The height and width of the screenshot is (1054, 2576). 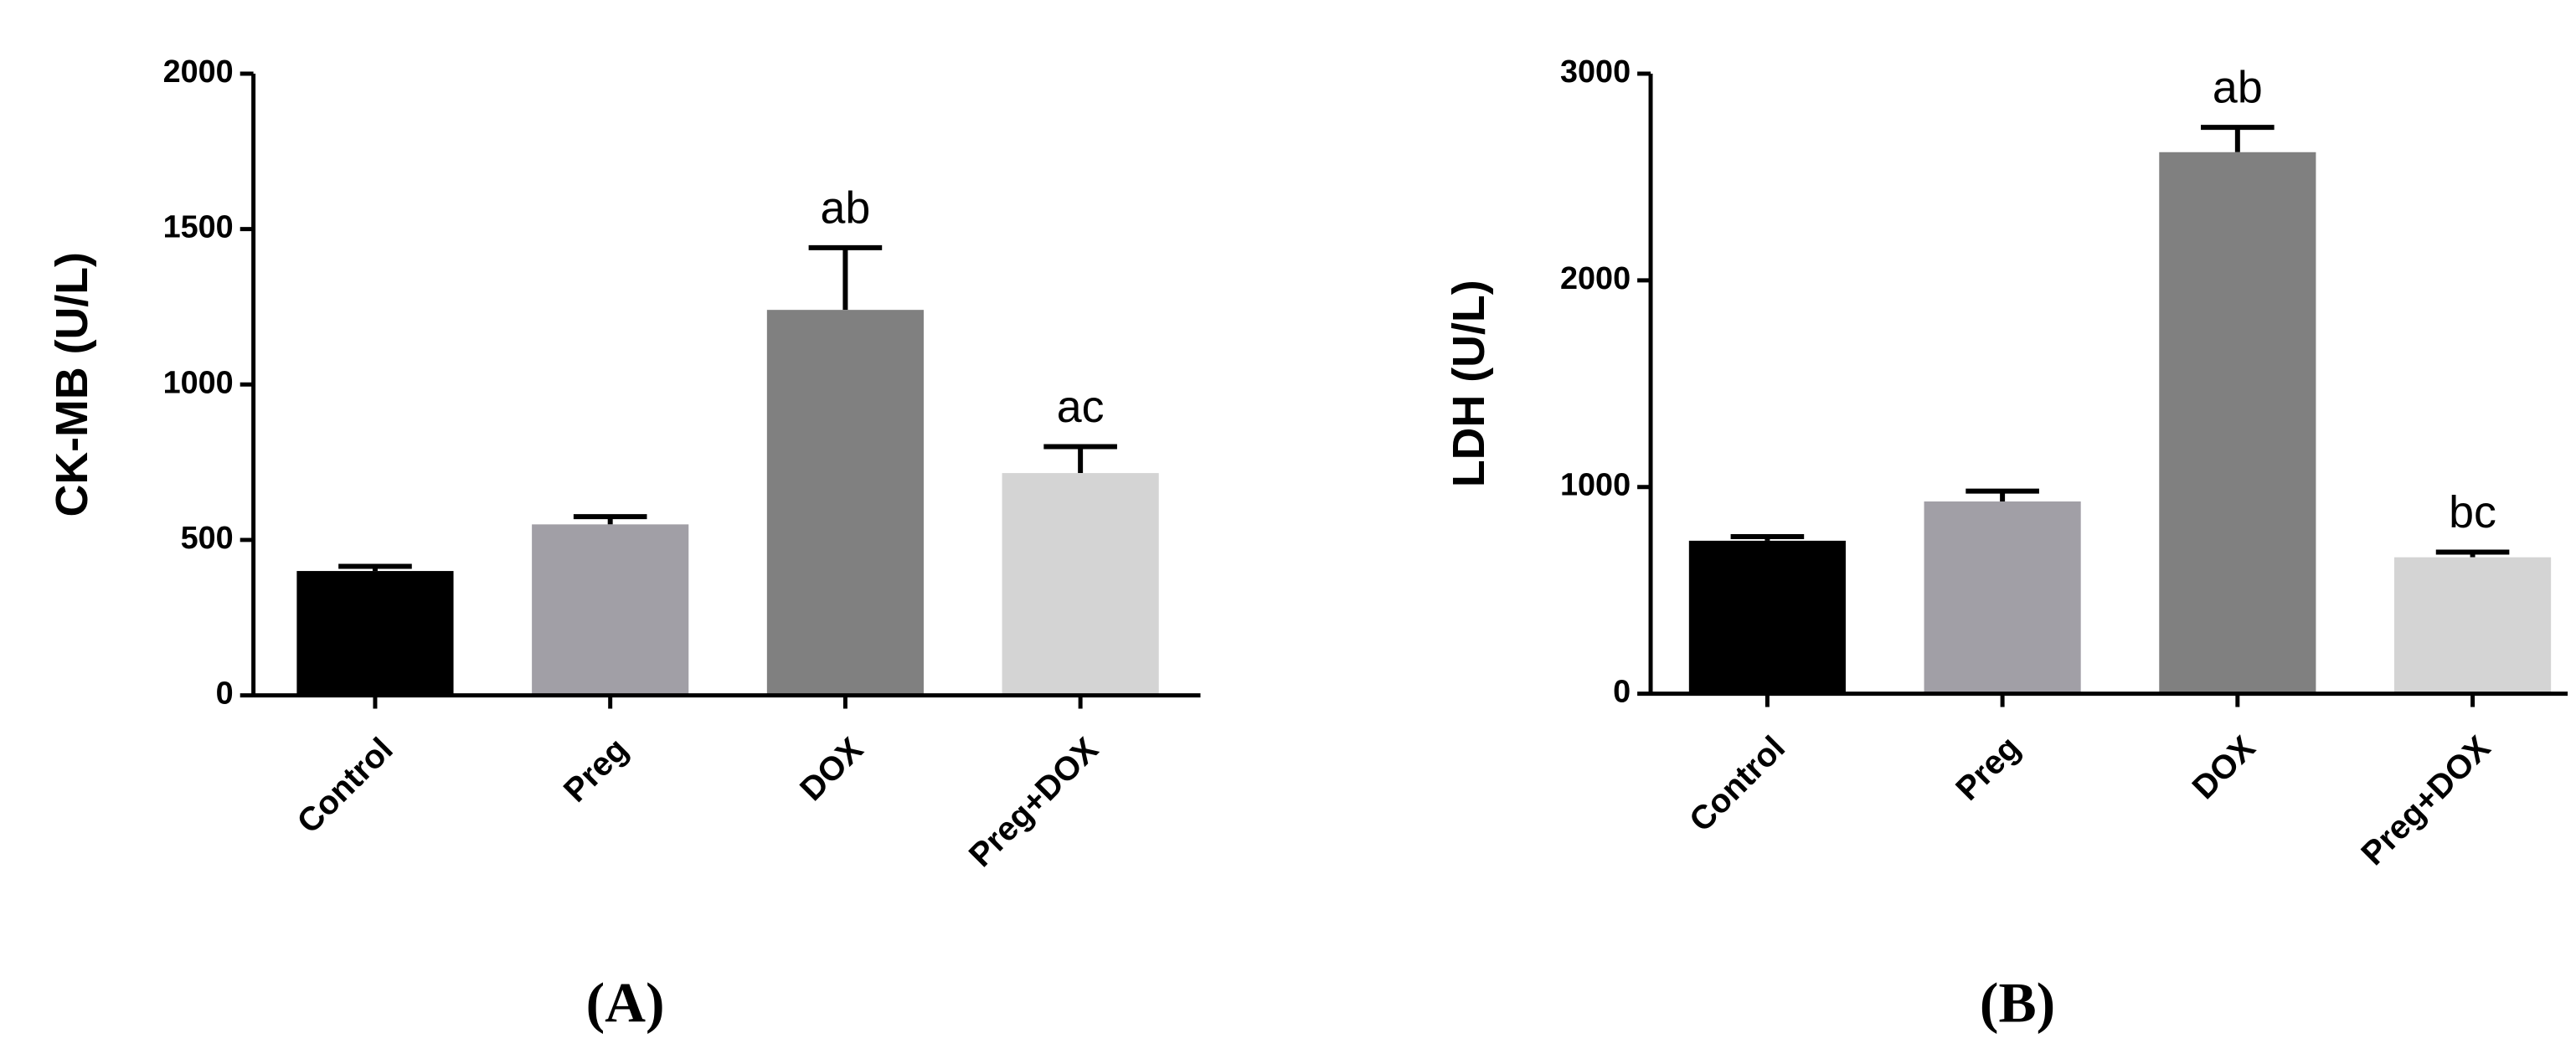 What do you see at coordinates (1469, 384) in the screenshot?
I see `y-axis-label: LDH (U/L)` at bounding box center [1469, 384].